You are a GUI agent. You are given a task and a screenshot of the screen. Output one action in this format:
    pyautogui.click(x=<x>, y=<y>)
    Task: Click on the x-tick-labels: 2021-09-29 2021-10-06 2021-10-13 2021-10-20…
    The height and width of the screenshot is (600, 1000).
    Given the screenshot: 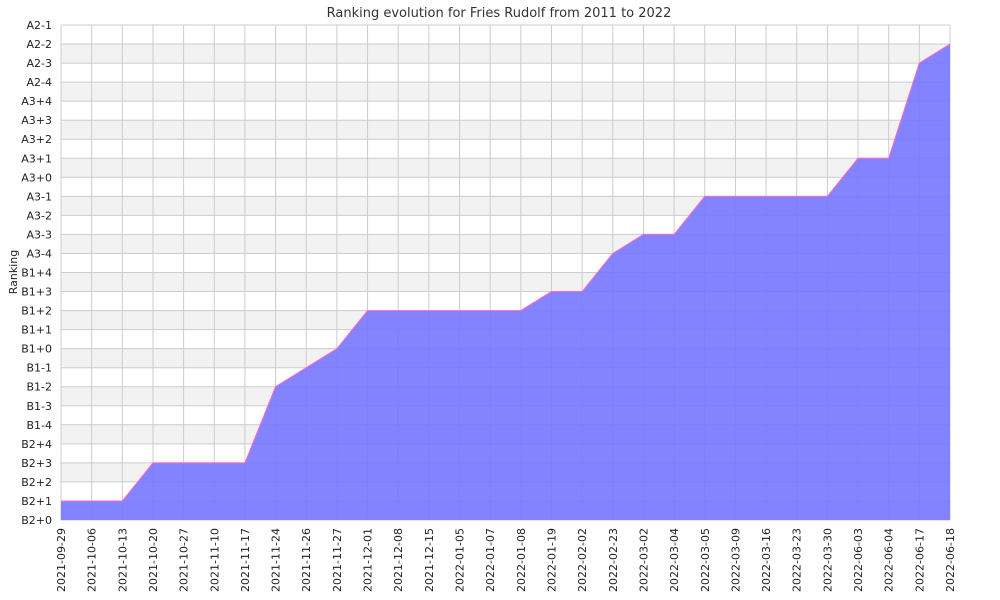 What is the action you would take?
    pyautogui.click(x=506, y=560)
    